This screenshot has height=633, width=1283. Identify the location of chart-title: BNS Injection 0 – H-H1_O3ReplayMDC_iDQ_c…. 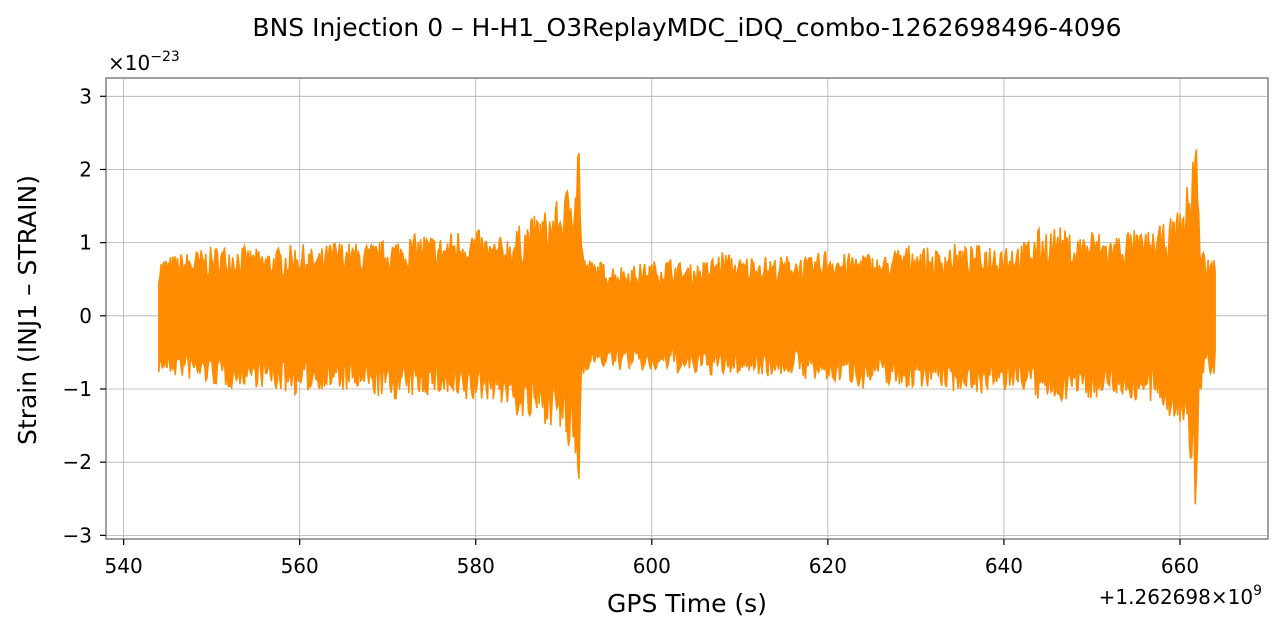
(686, 27).